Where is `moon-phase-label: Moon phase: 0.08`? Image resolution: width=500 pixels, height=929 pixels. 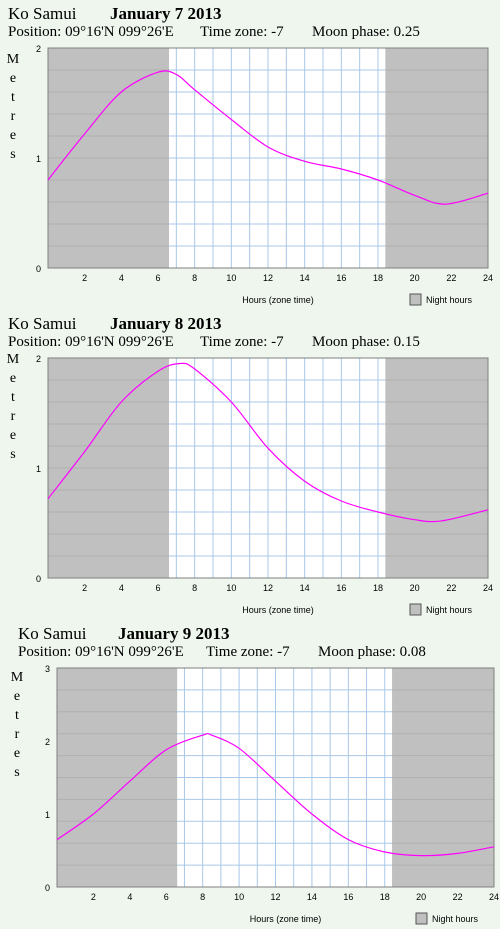 moon-phase-label: Moon phase: 0.08 is located at coordinates (372, 652).